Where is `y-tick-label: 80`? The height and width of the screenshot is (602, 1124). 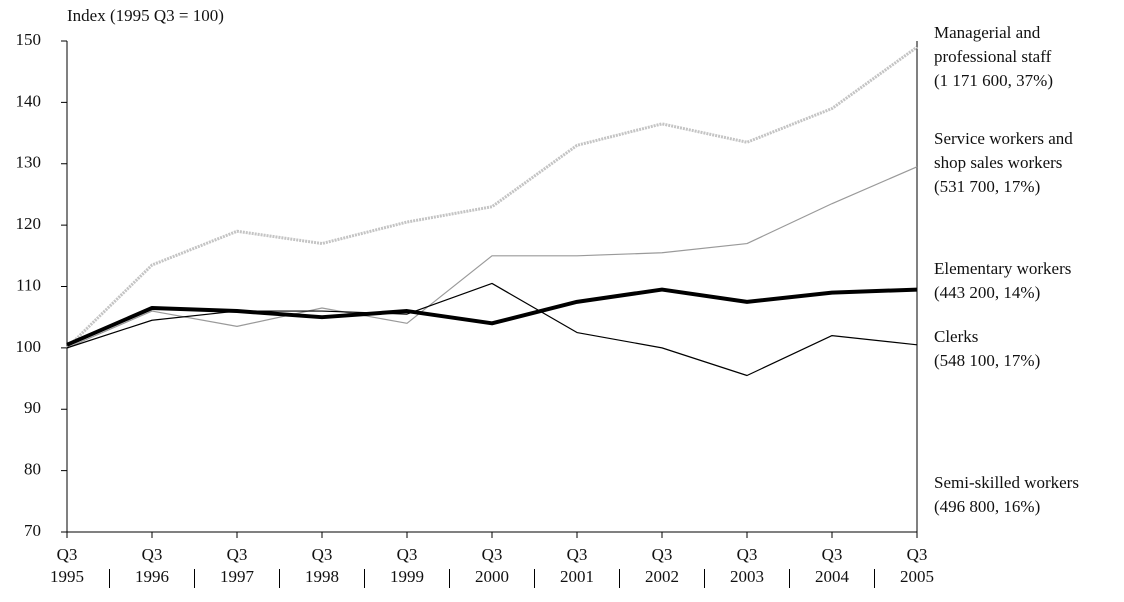
y-tick-label: 80 is located at coordinates (32, 469).